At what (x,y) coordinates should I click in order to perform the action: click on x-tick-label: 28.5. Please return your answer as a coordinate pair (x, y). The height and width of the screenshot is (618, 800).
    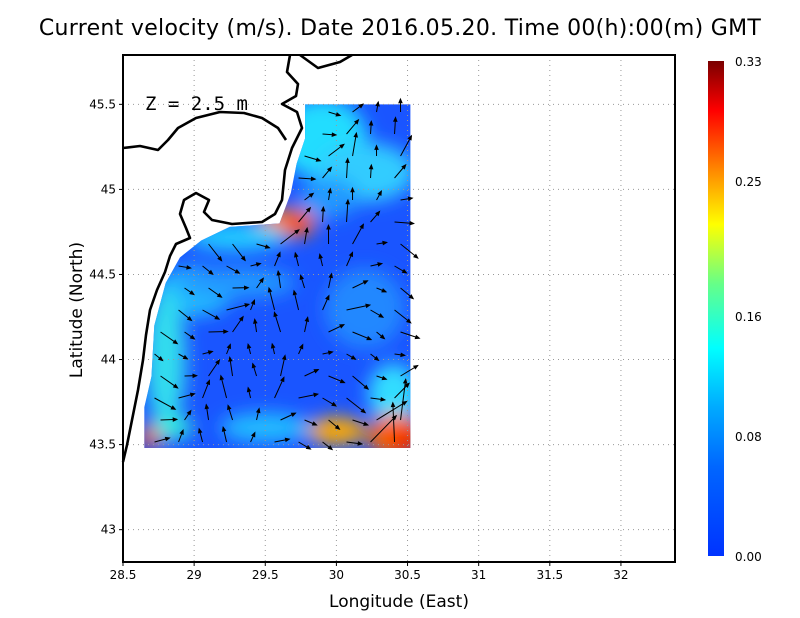
    Looking at the image, I should click on (123, 575).